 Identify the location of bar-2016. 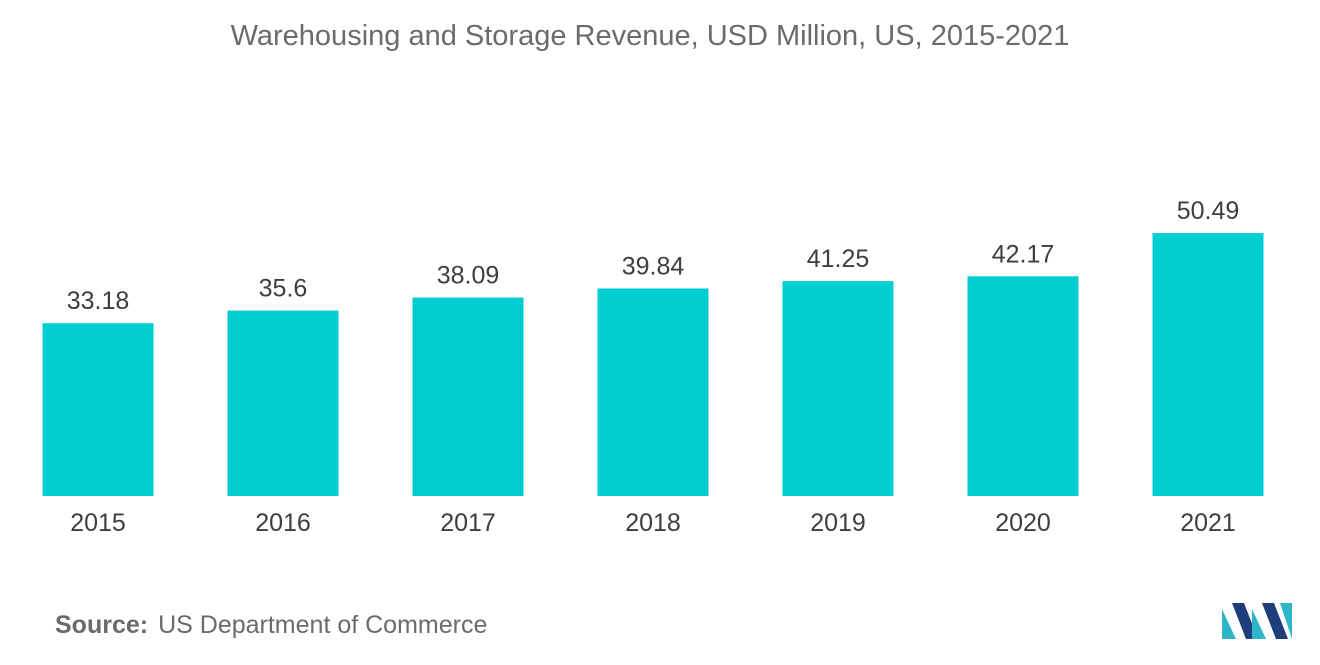
(283, 403).